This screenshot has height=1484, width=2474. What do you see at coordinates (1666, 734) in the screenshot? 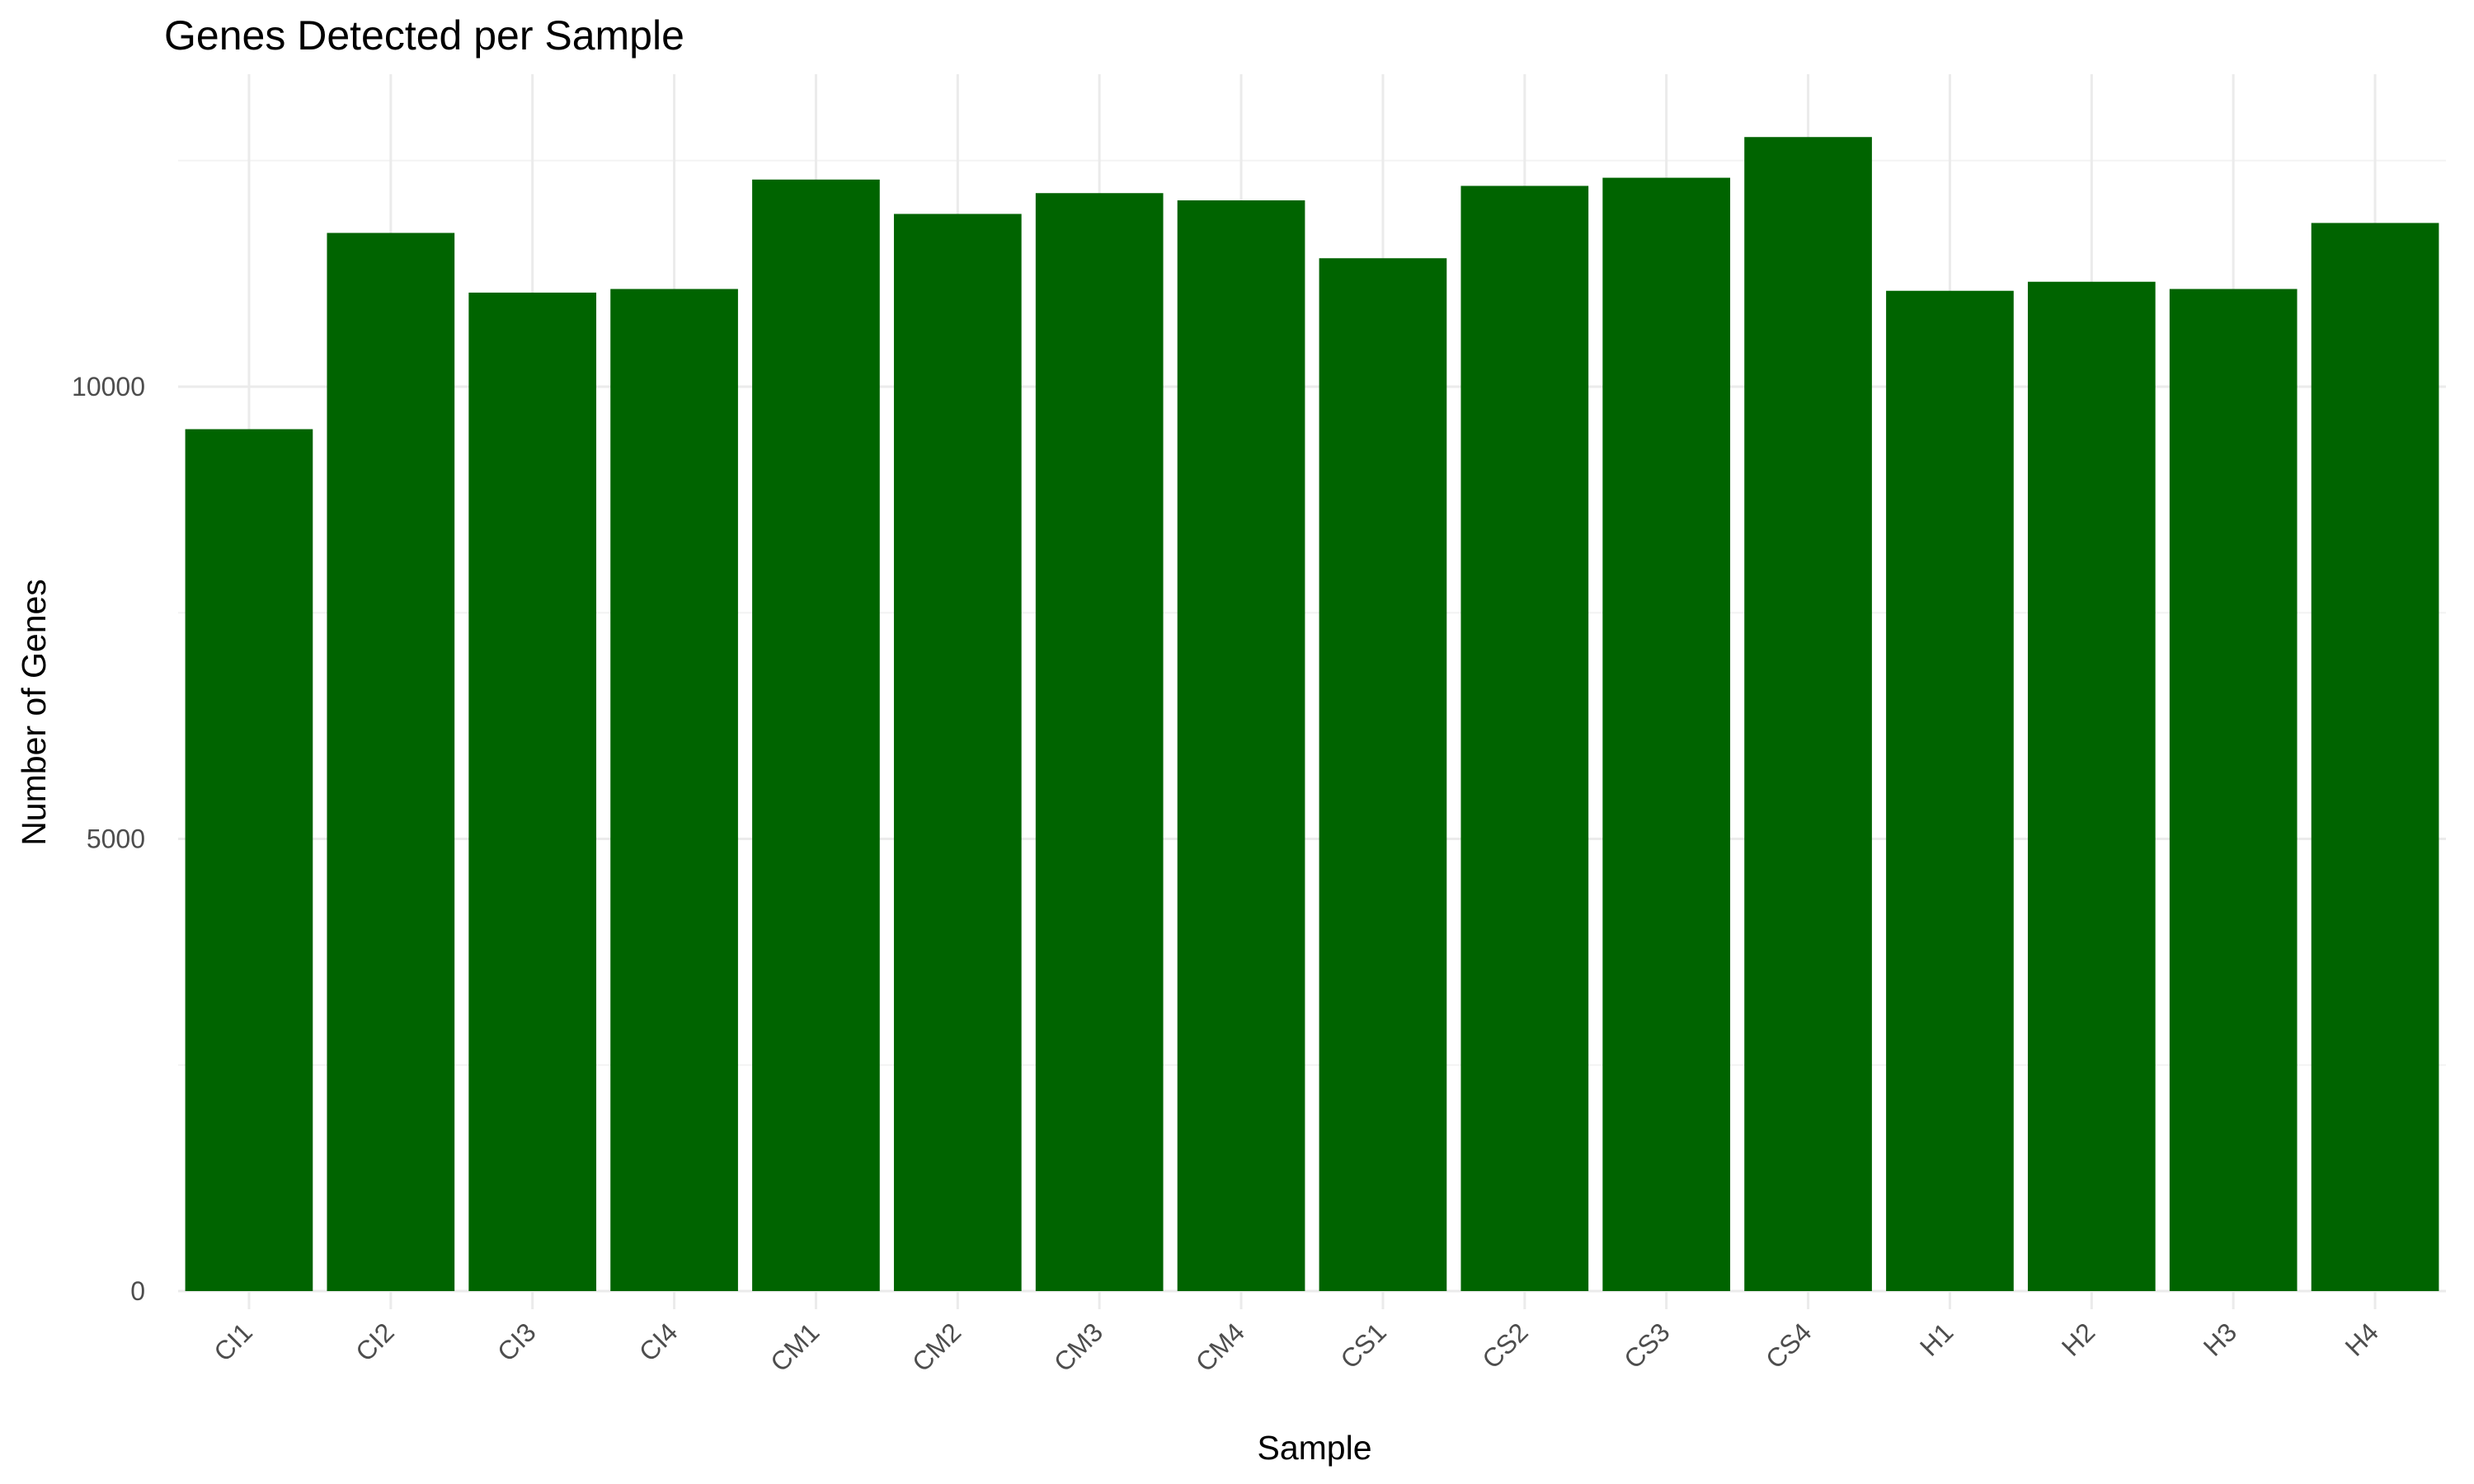
I see `bar-cs3` at bounding box center [1666, 734].